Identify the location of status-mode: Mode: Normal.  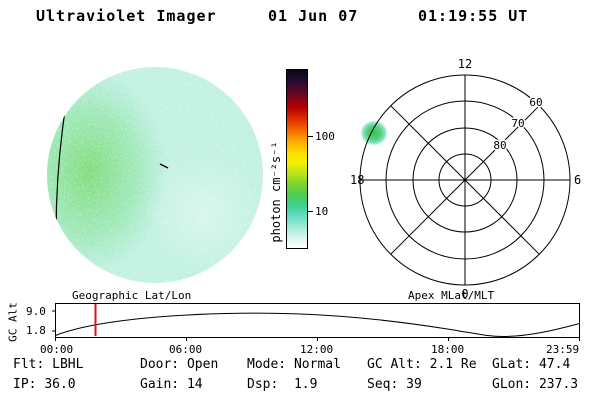
(294, 364).